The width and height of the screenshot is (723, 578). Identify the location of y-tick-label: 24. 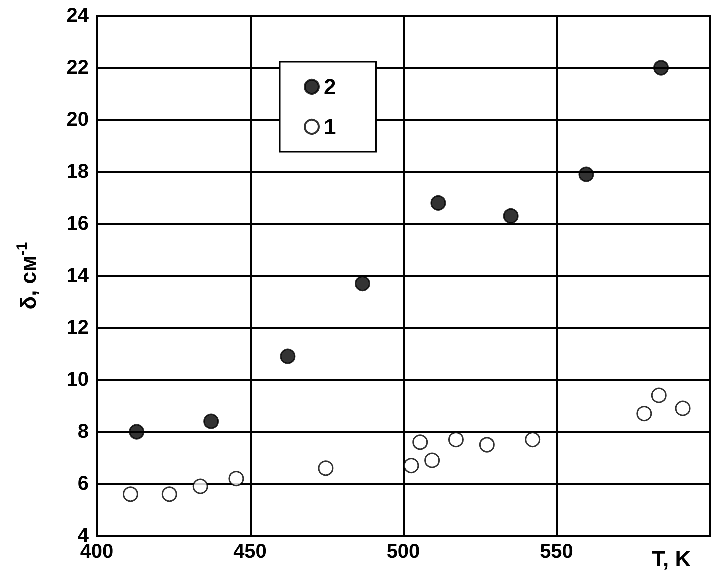
(78, 16).